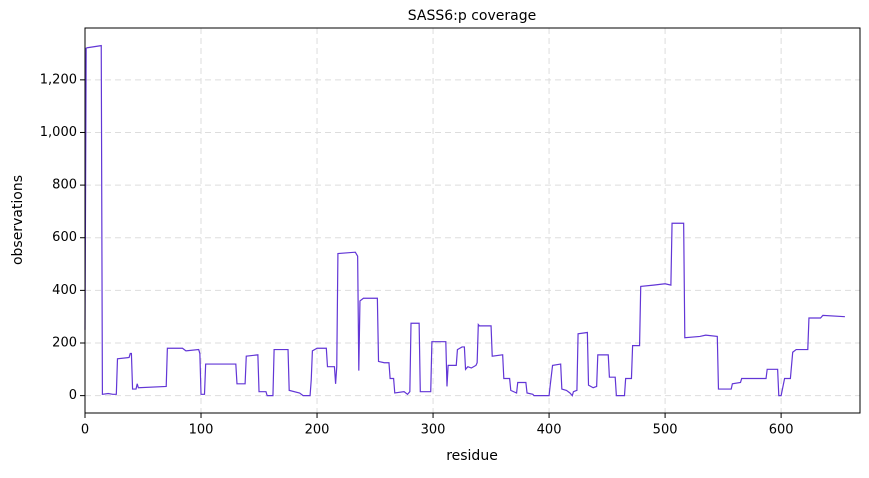 The image size is (869, 478). Describe the element at coordinates (781, 430) in the screenshot. I see `x-tick-label: 600` at that location.